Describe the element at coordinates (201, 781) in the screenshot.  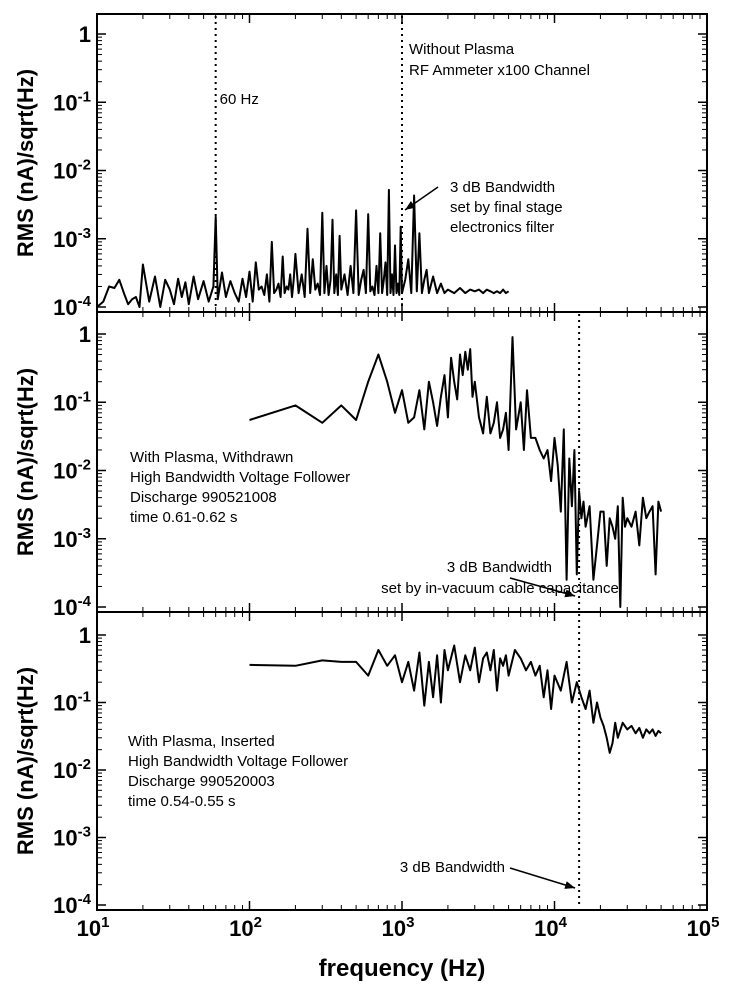
I see `annotation-text-line3: Discharge 990520003` at that location.